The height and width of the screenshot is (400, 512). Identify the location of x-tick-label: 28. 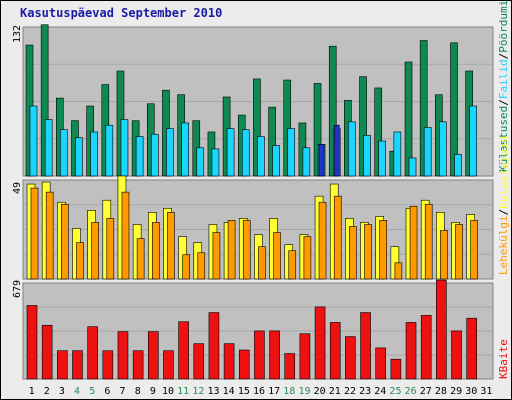
(441, 391).